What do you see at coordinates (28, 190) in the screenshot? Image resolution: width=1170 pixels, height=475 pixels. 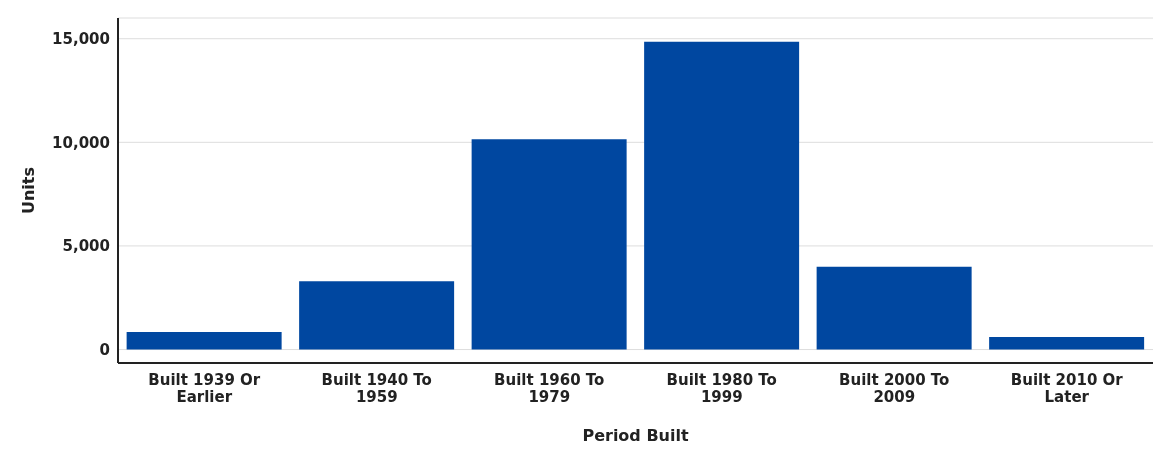 I see `y-axis-title: Units` at bounding box center [28, 190].